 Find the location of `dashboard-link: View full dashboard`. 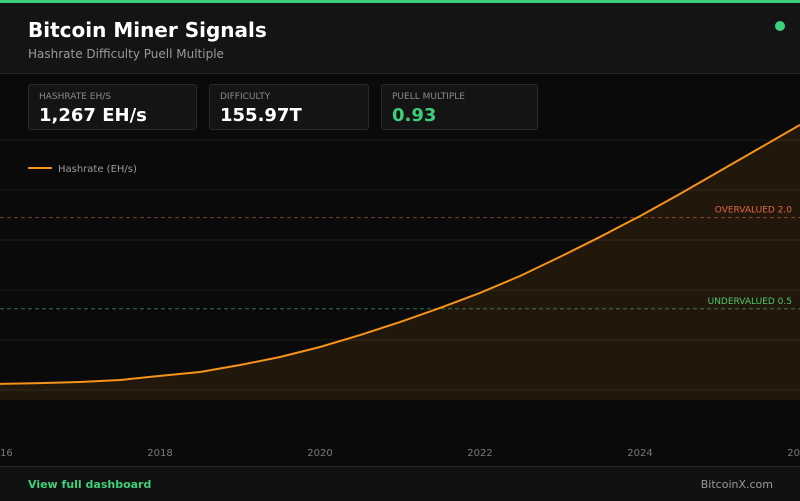

dashboard-link: View full dashboard is located at coordinates (90, 484).